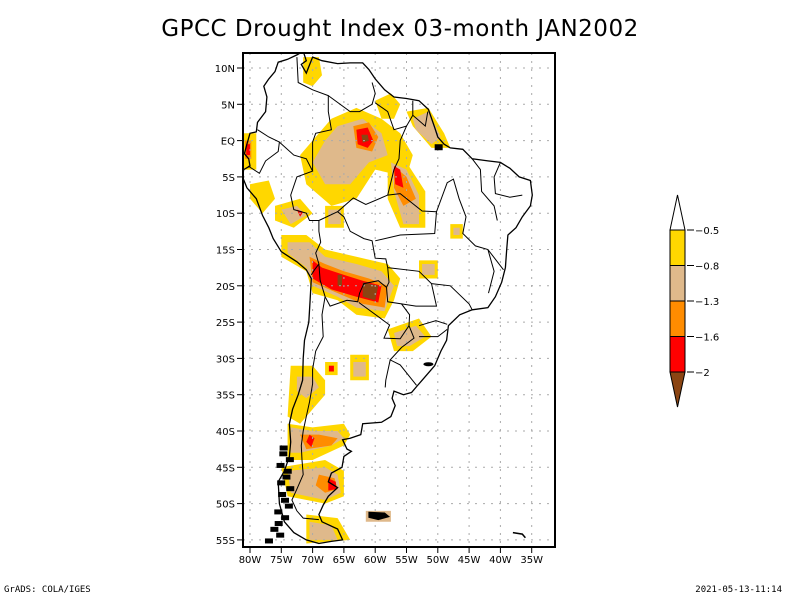 This screenshot has height=600, width=800. What do you see at coordinates (702, 373) in the screenshot?
I see `legend-label: −2` at bounding box center [702, 373].